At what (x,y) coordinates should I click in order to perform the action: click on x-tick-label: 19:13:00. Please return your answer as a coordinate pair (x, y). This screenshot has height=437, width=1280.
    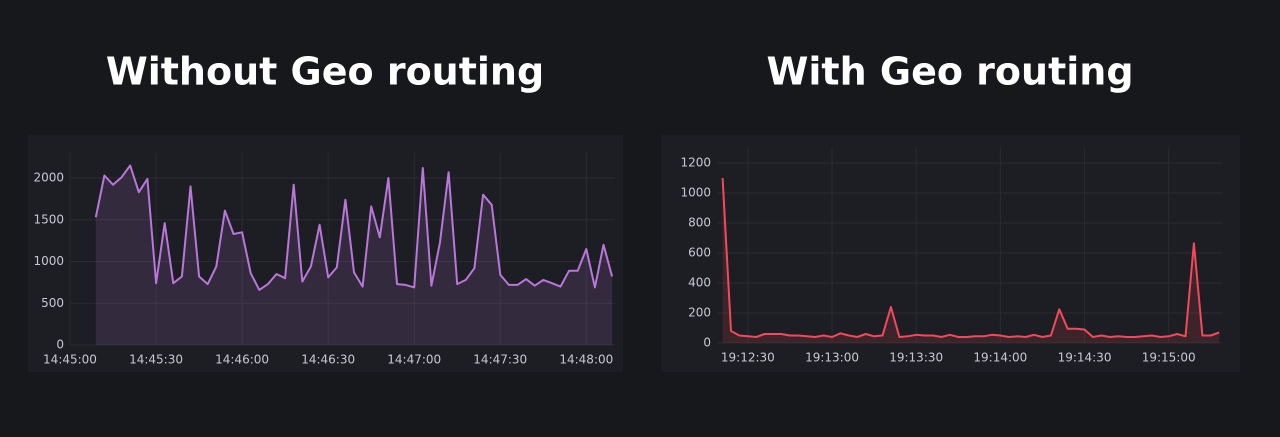
    Looking at the image, I should click on (832, 358).